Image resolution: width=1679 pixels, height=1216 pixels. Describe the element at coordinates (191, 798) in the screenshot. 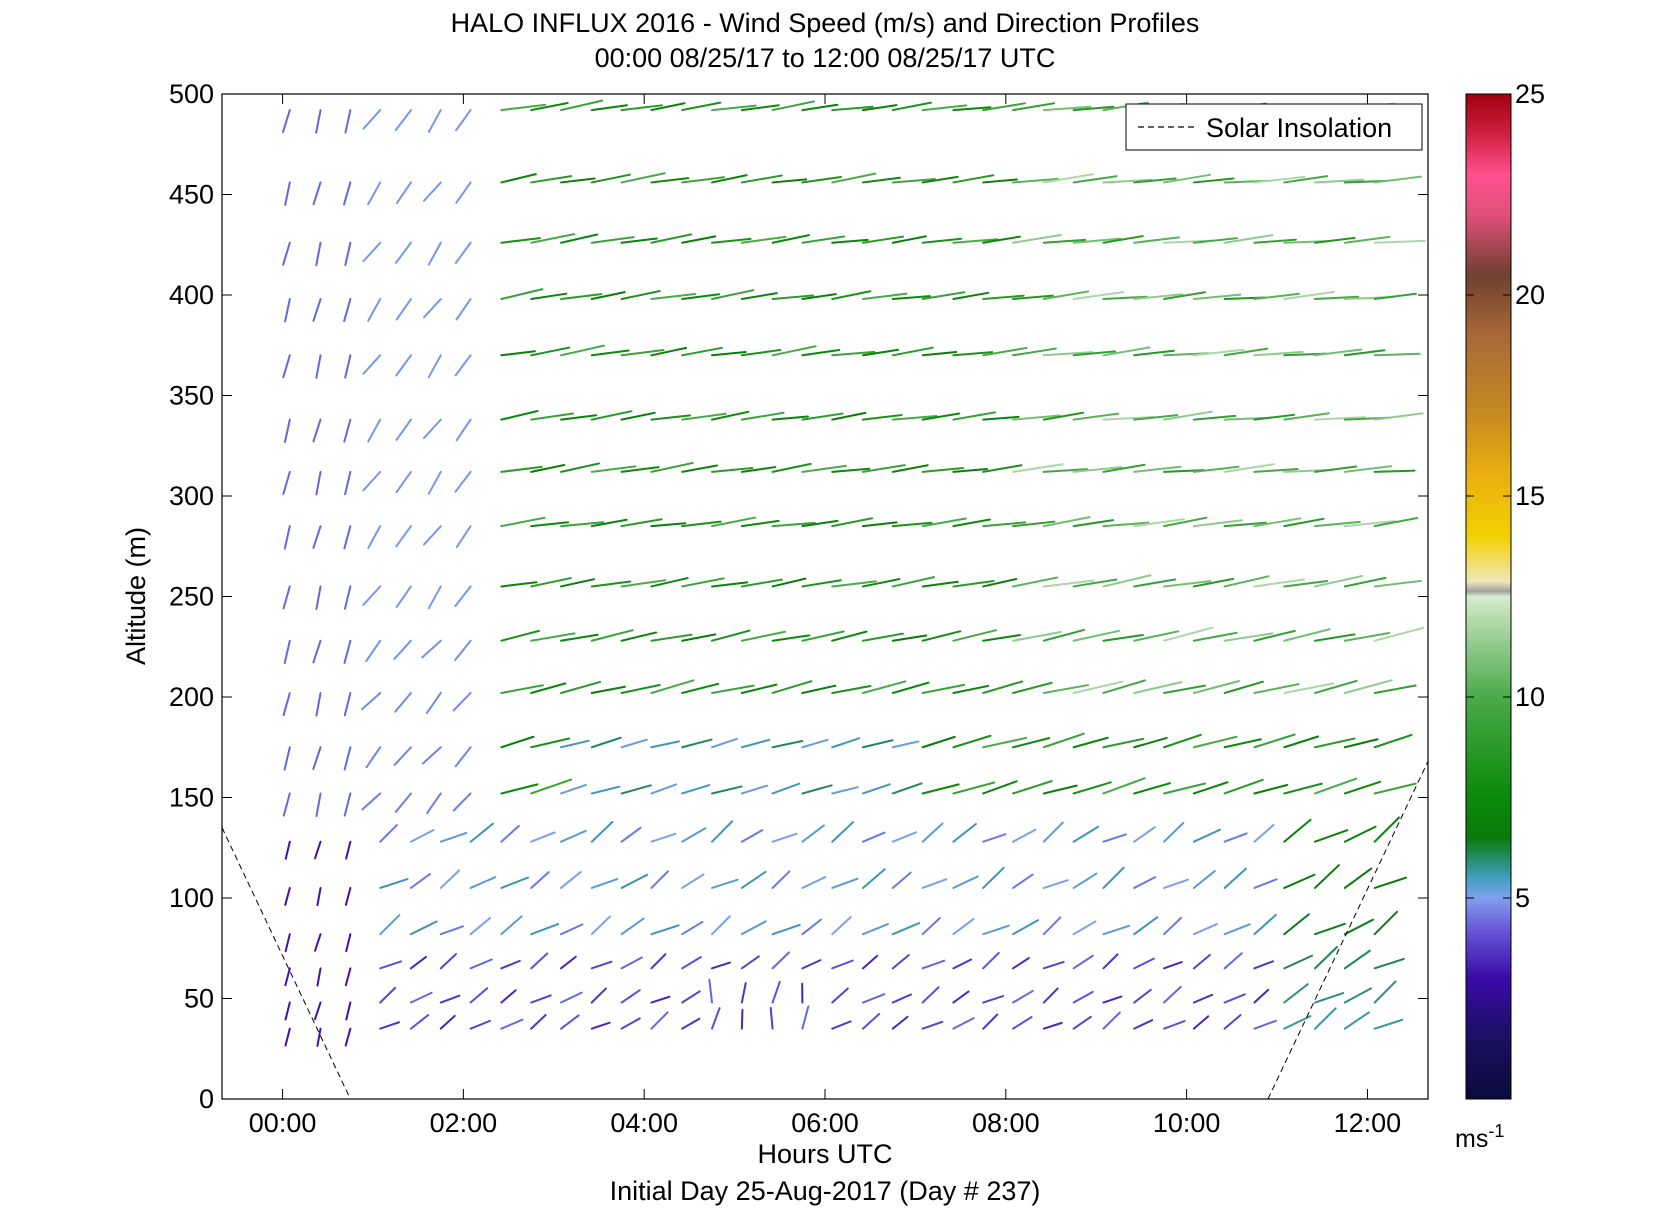

I see `y-tick-label: 150` at that location.